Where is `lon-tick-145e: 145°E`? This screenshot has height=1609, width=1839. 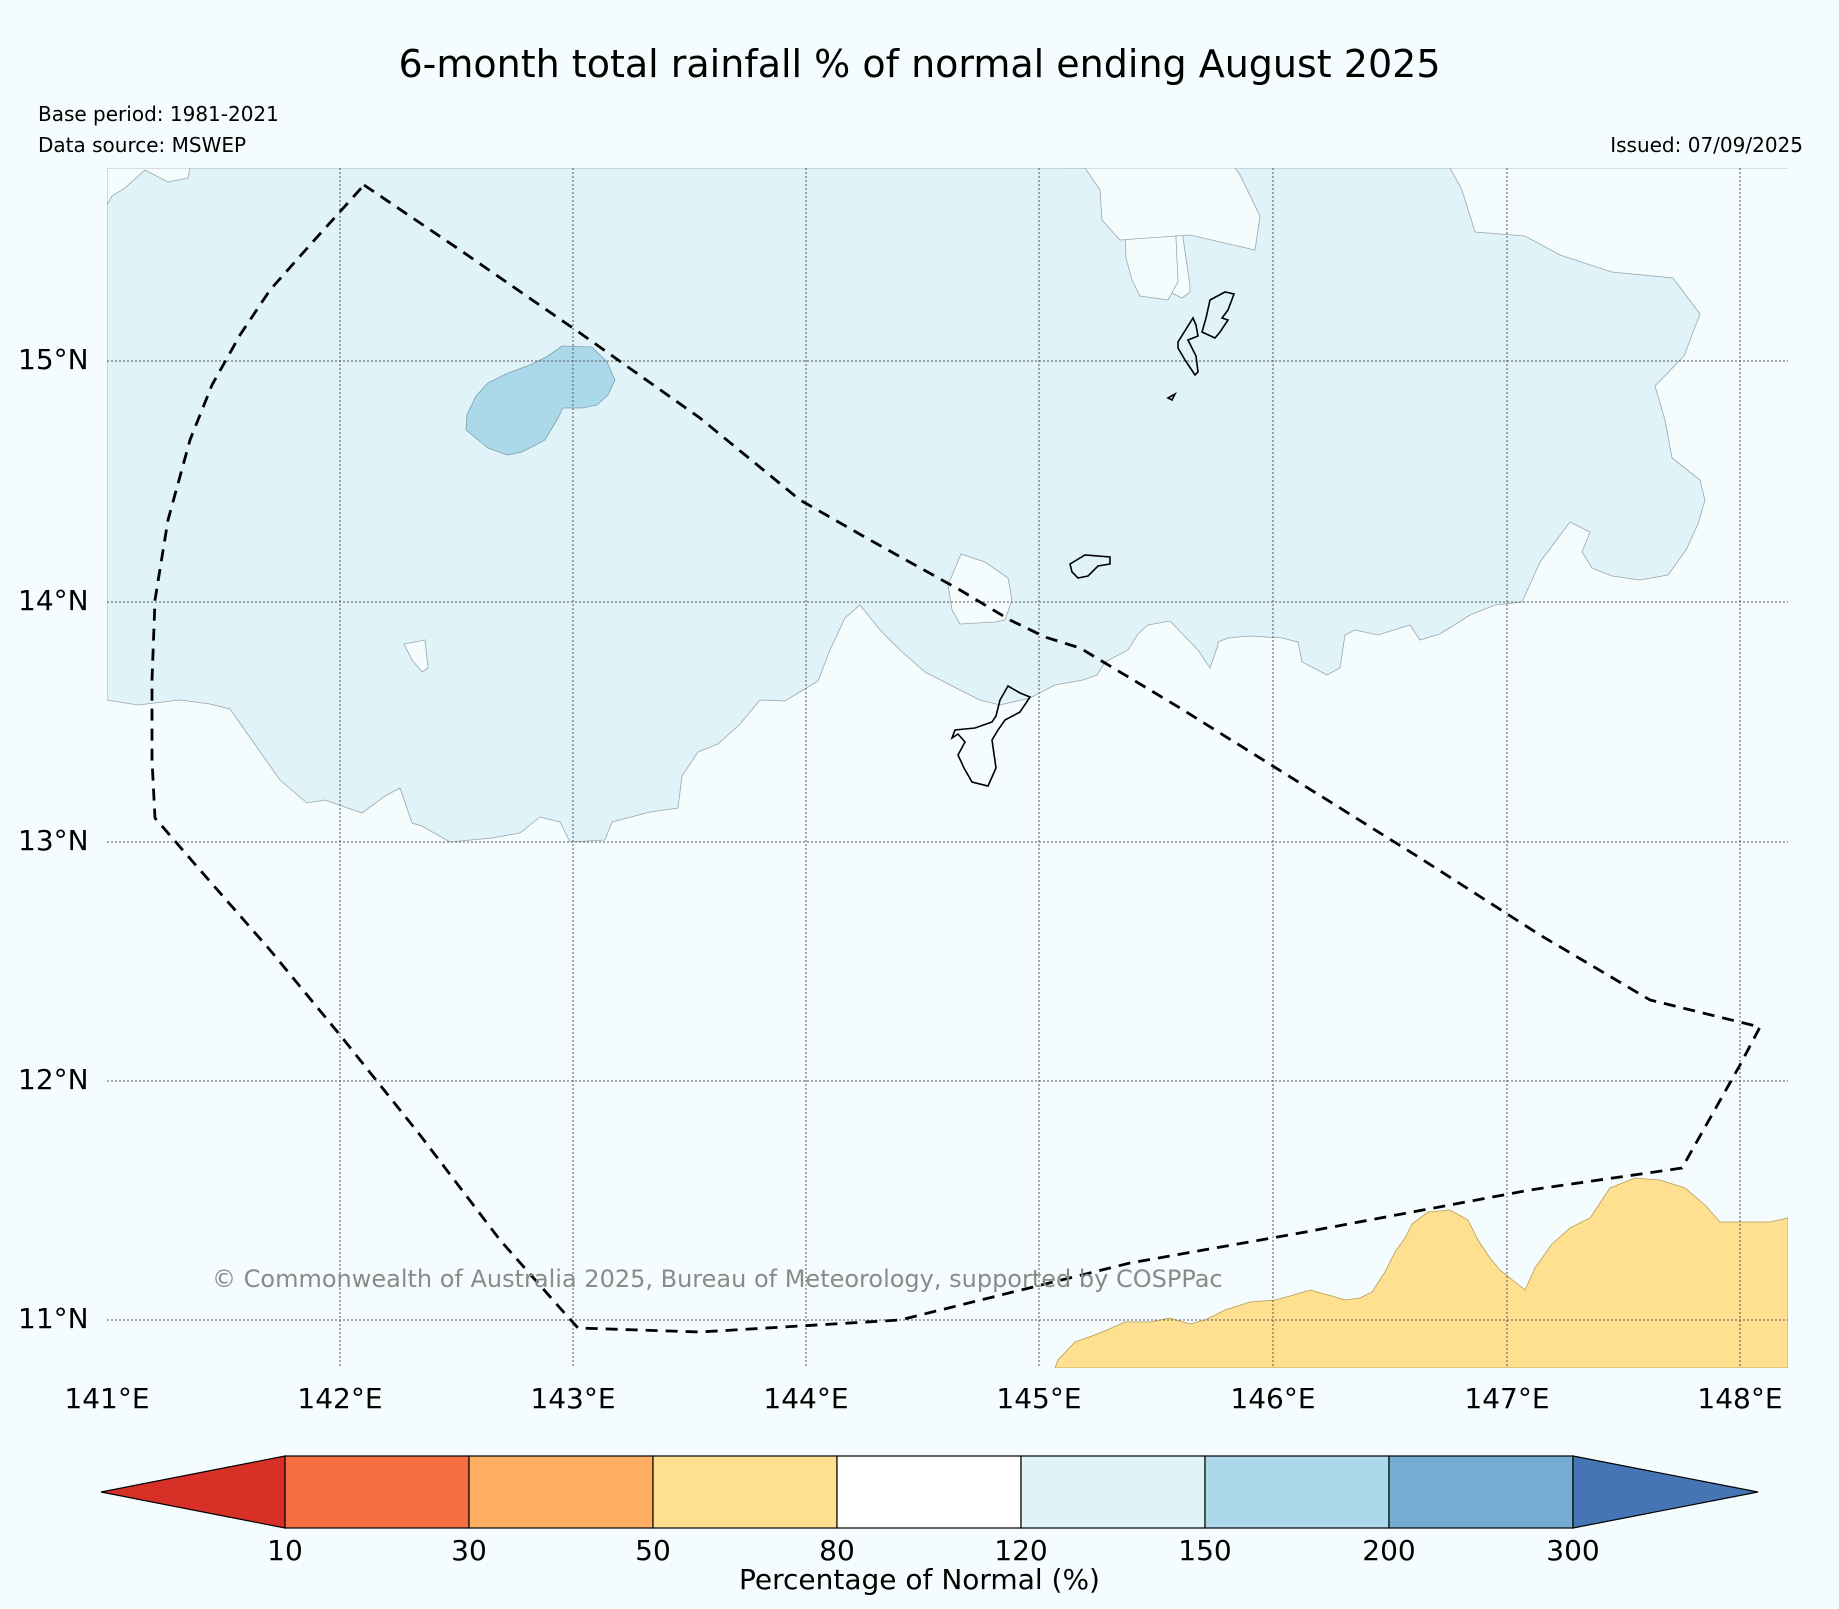
lon-tick-145e: 145°E is located at coordinates (1039, 1398).